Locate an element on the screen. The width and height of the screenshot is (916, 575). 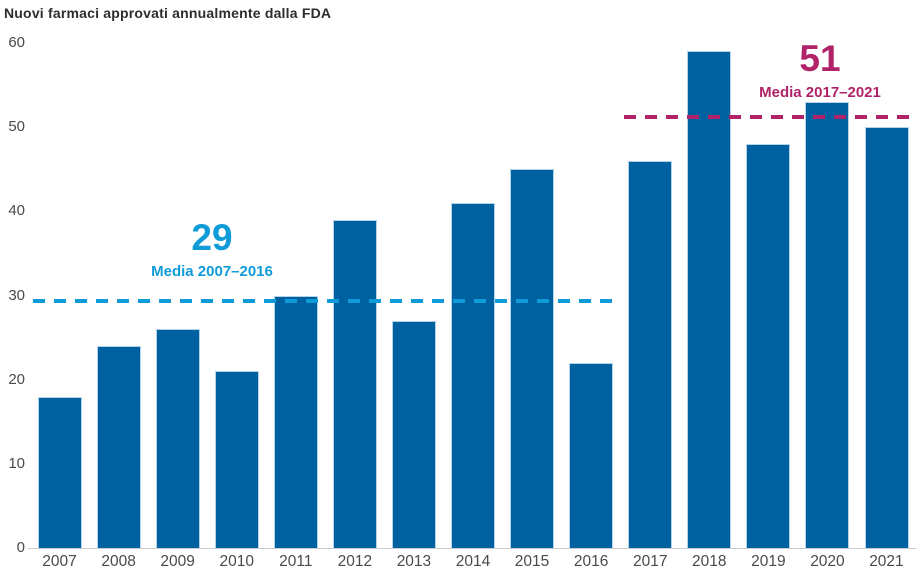
x-tick-2016: 2016 is located at coordinates (591, 561).